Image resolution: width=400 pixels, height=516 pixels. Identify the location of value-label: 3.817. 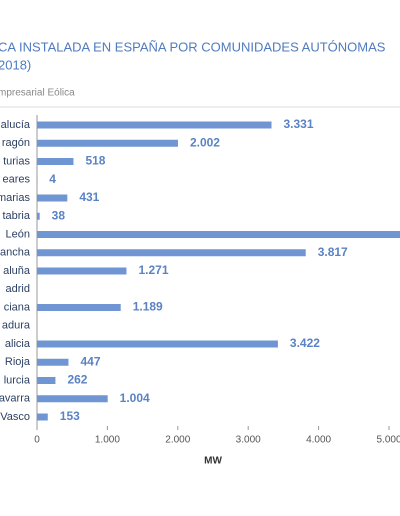
(333, 252).